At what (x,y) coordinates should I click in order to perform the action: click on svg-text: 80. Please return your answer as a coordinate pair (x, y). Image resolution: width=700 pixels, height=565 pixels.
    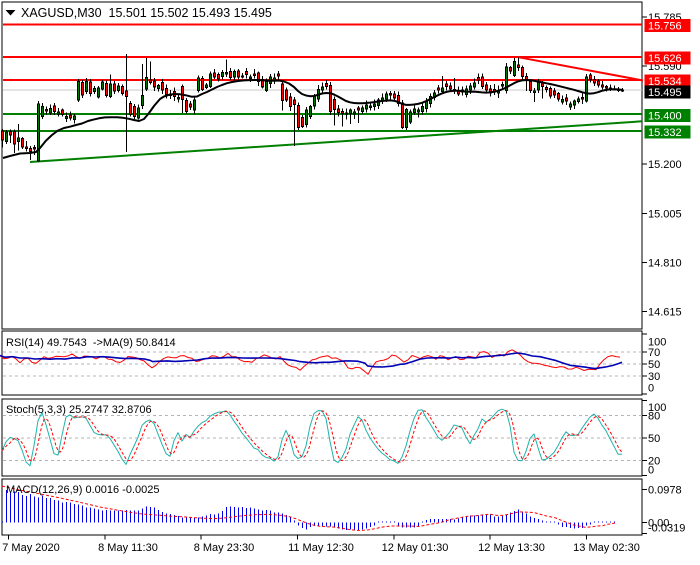
    Looking at the image, I should click on (654, 417).